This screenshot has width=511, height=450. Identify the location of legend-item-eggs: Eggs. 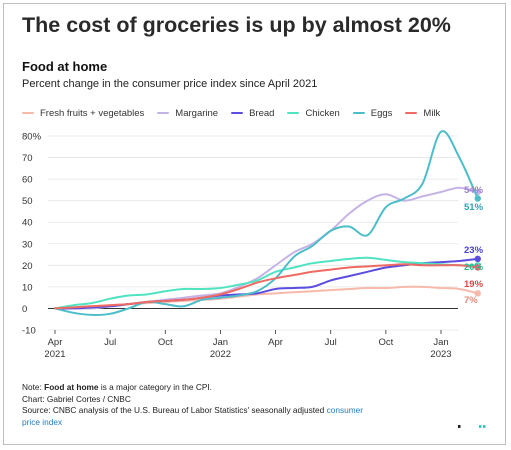
(372, 113).